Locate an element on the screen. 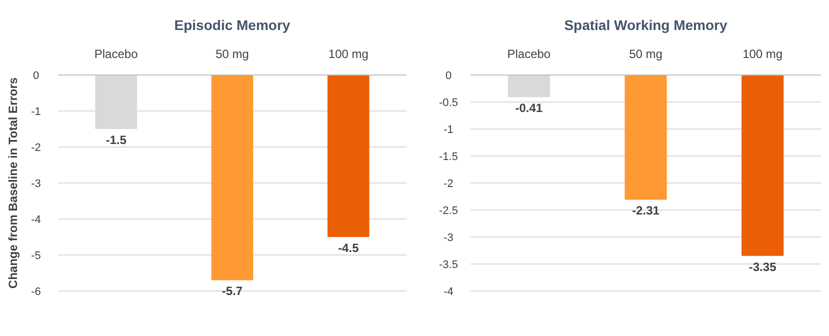 This screenshot has height=336, width=829. y-axis-title: Change from Baseline in Total Errors is located at coordinates (13, 183).